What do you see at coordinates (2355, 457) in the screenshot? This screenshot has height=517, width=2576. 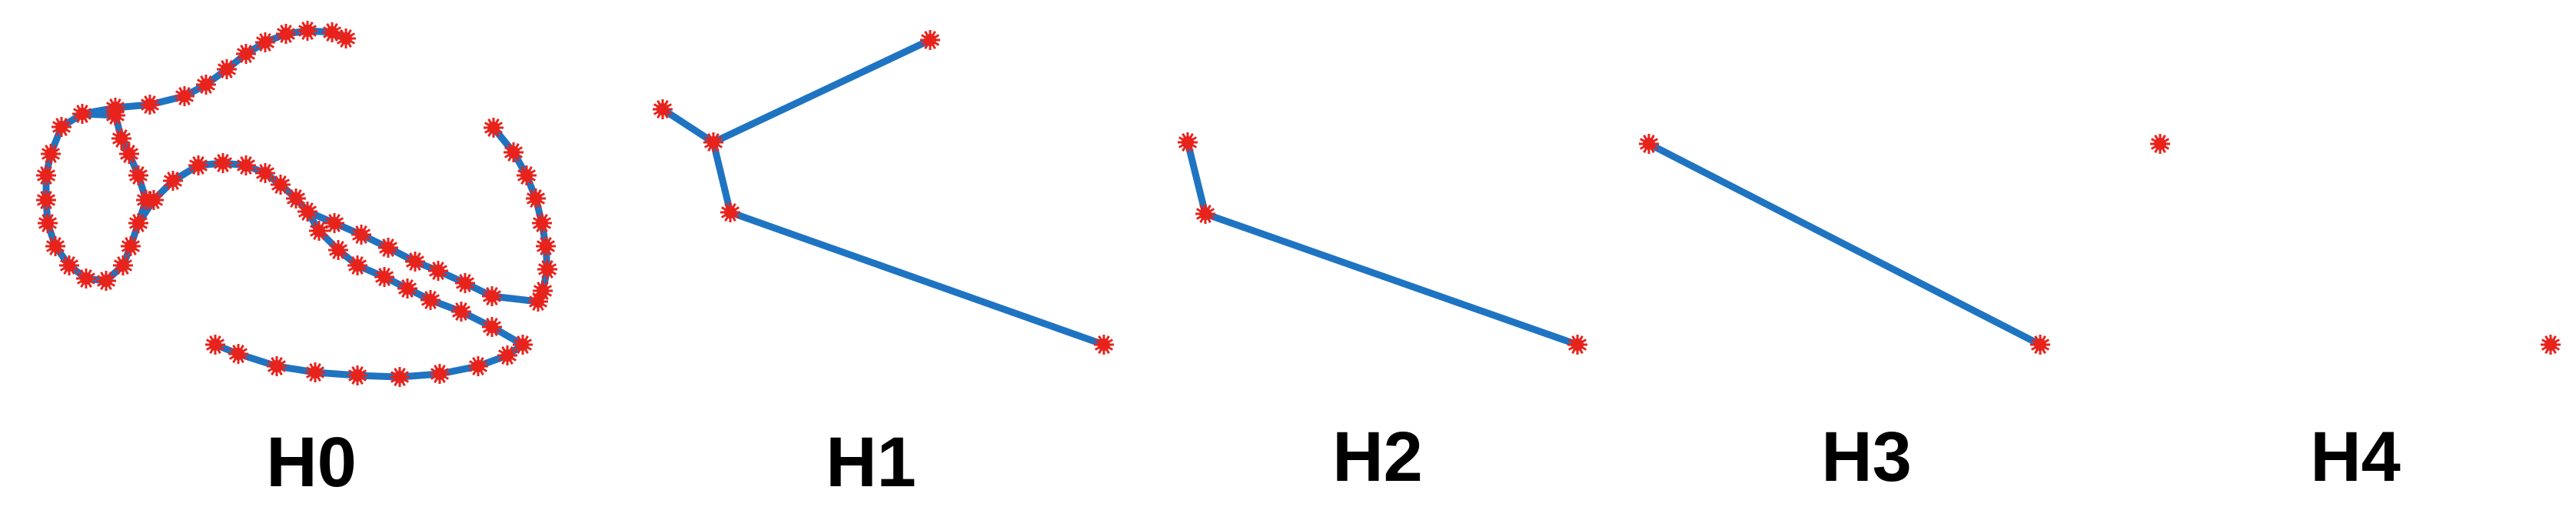 I see `panel-label-h4: H4` at bounding box center [2355, 457].